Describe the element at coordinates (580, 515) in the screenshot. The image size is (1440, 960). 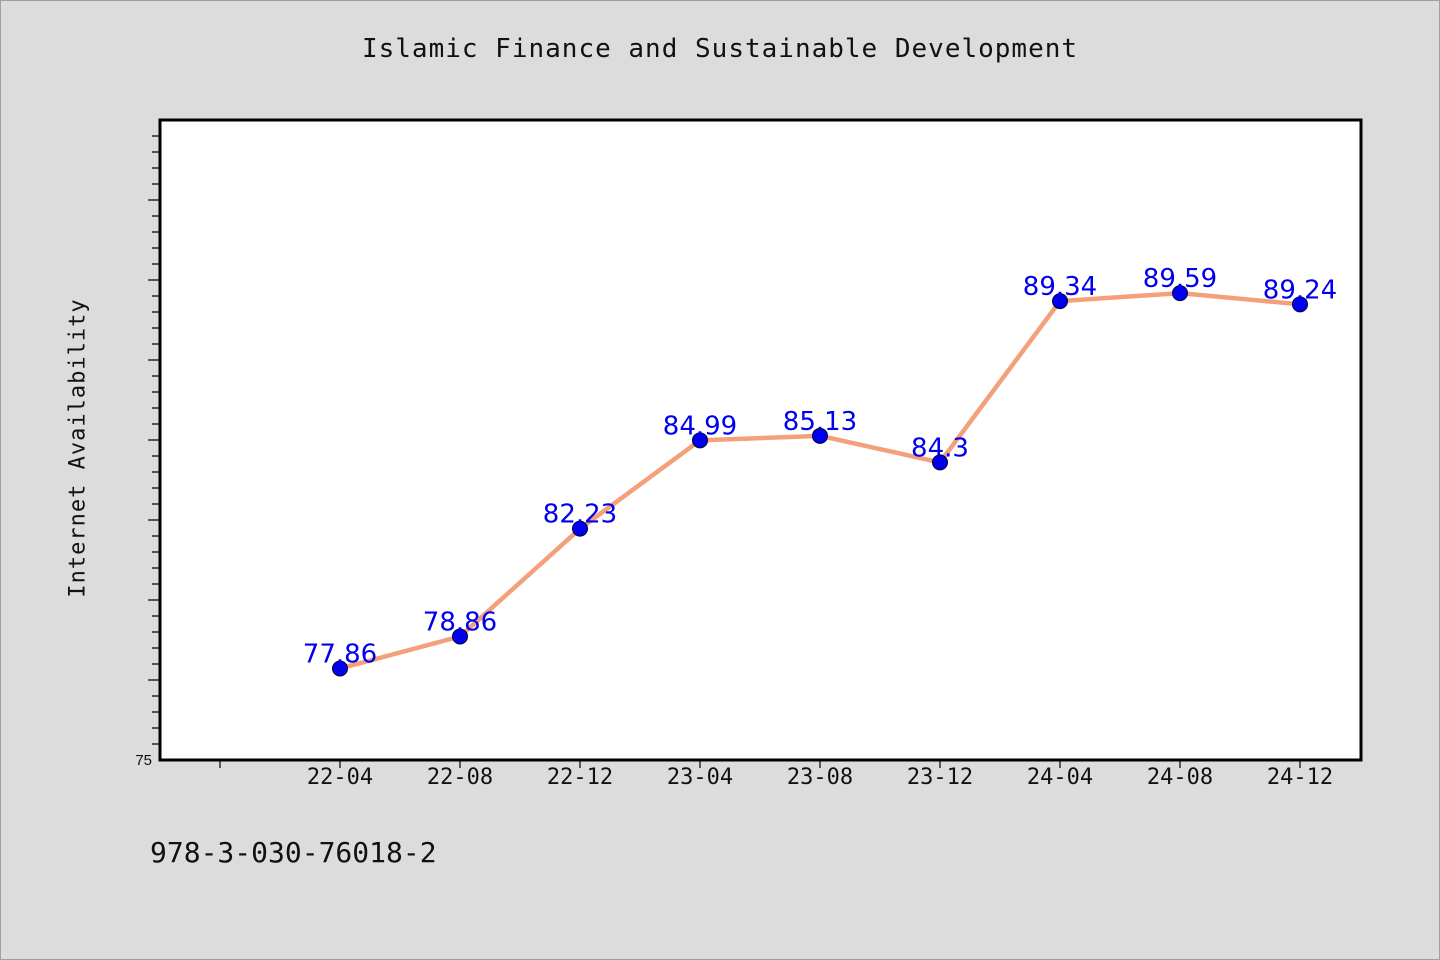
I see `data-label: 82.23` at that location.